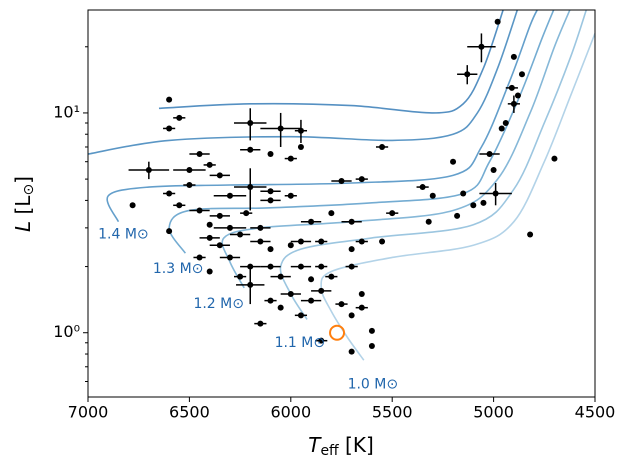  What do you see at coordinates (218, 304) in the screenshot?
I see `track-label: 1.2 M⊙` at bounding box center [218, 304].